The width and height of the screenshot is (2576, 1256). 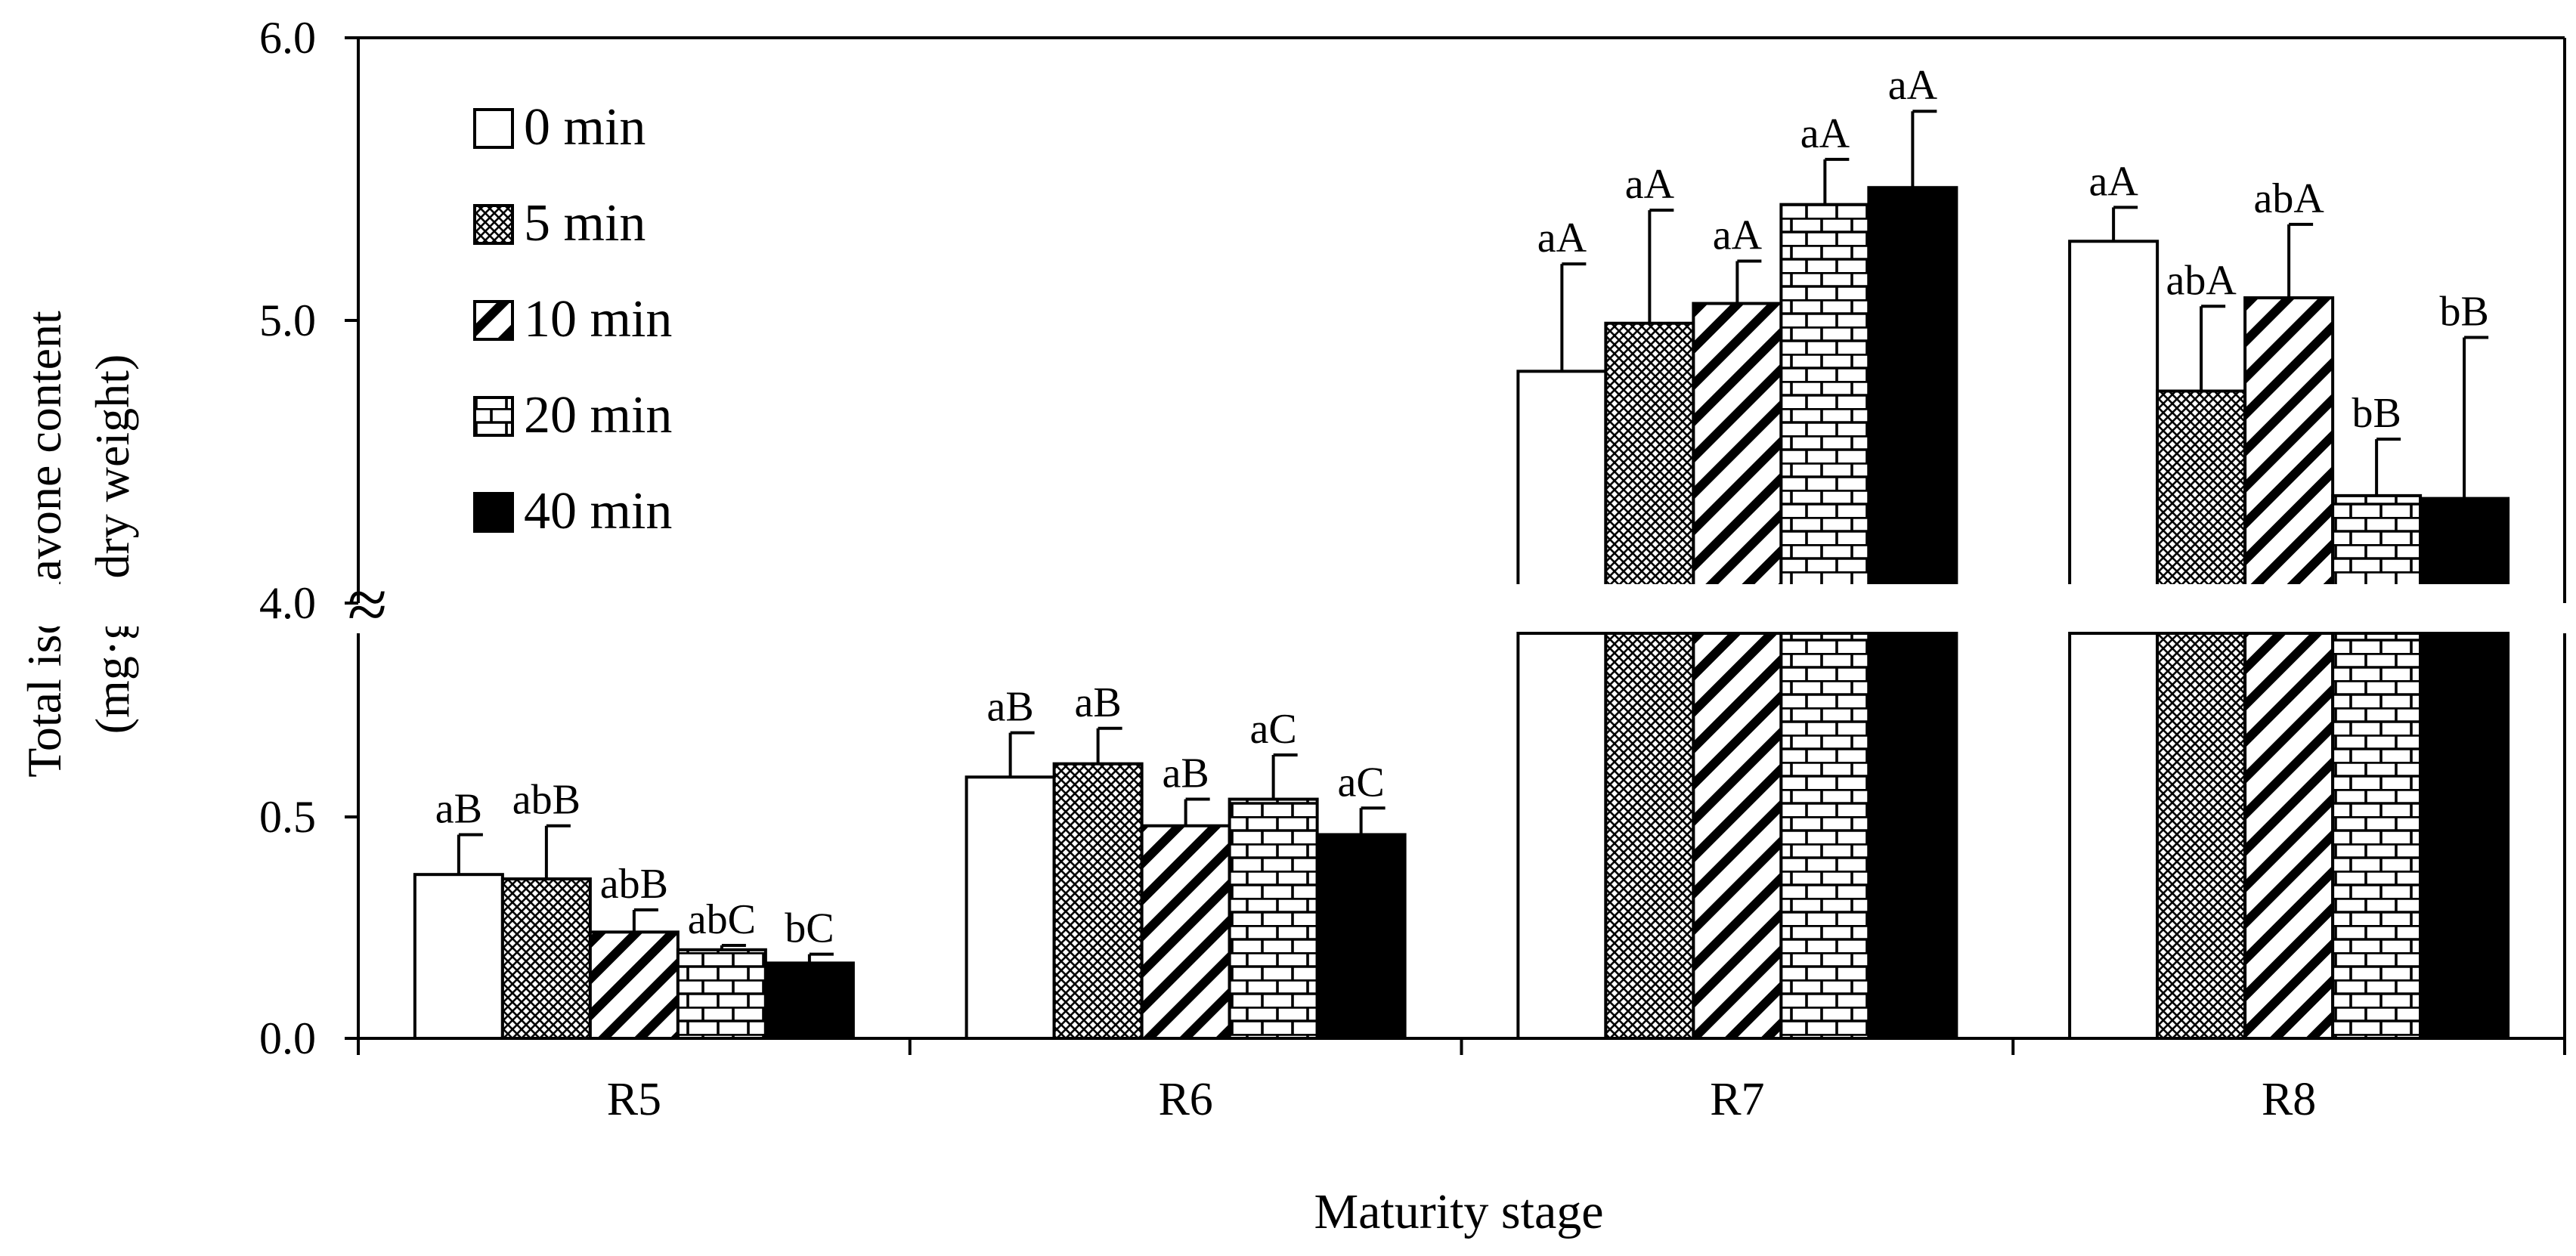 What do you see at coordinates (1010, 907) in the screenshot?
I see `bar-R6-0 min` at bounding box center [1010, 907].